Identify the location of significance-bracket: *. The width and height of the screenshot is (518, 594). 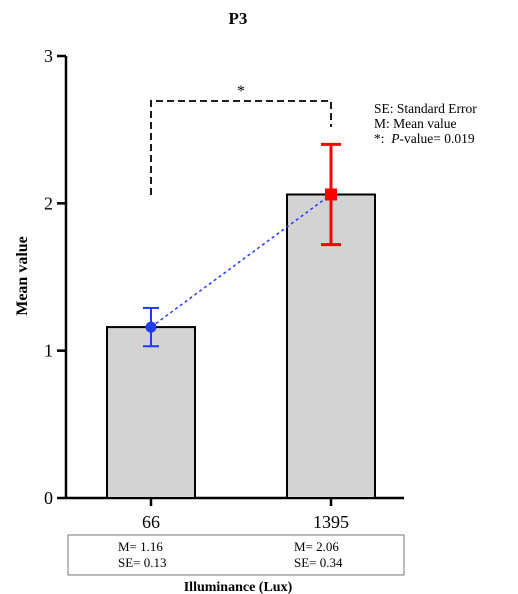
(241, 139).